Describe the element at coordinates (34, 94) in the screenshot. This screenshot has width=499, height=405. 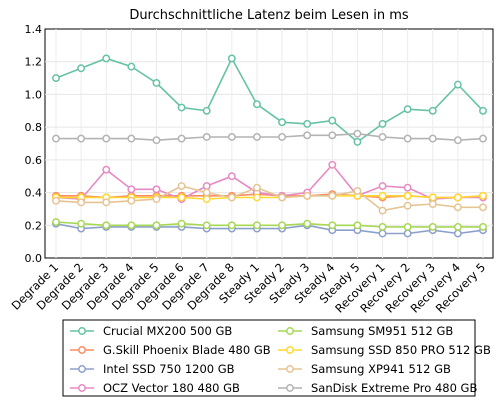
I see `y-tick-label: 1.0` at that location.